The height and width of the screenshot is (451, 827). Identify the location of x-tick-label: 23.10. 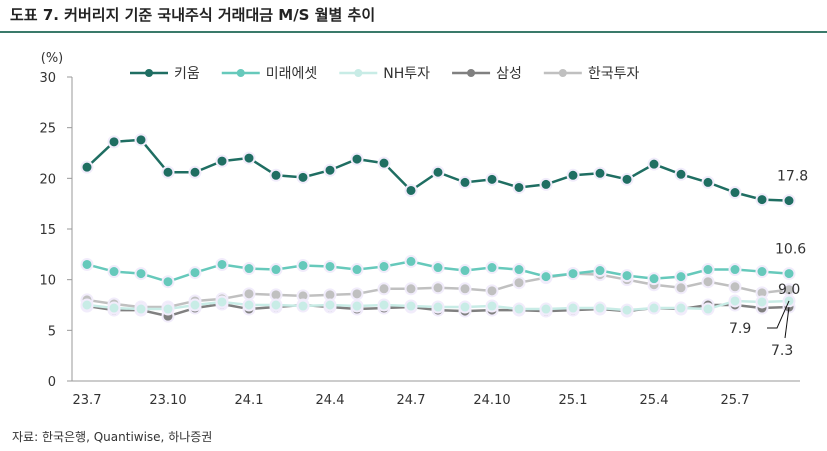
(167, 400).